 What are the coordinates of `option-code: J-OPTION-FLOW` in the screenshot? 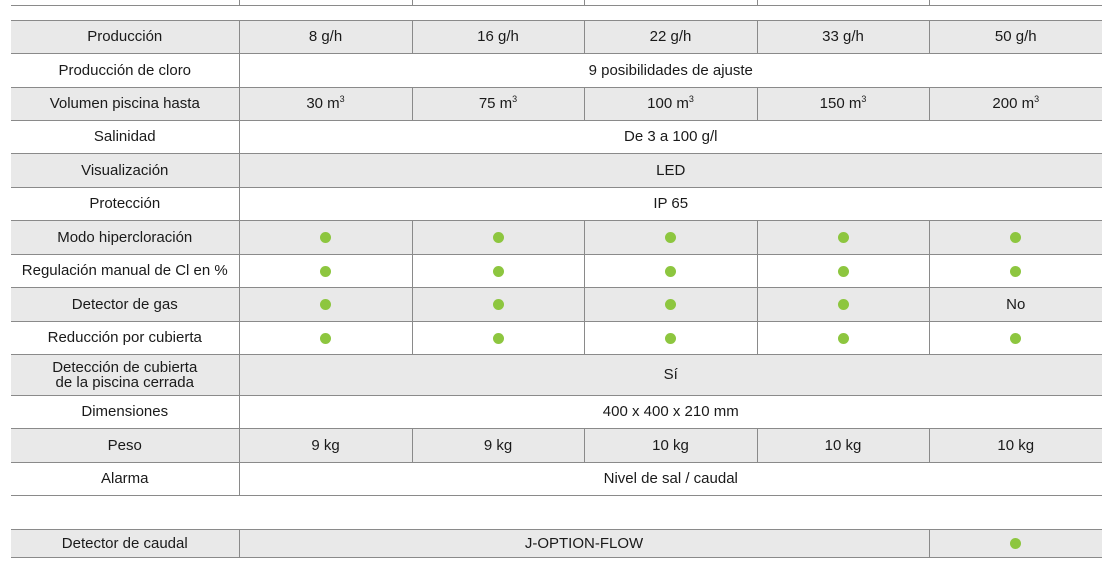 It's located at (583, 543).